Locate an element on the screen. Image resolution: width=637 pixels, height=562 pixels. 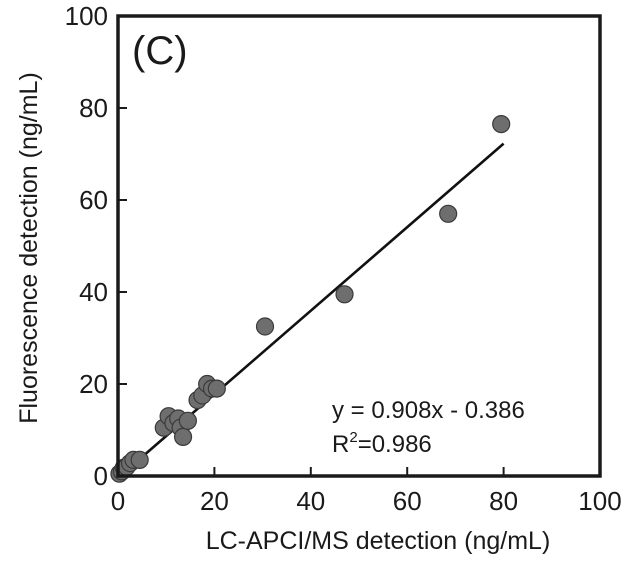
x-tick-label: 100 is located at coordinates (599, 501).